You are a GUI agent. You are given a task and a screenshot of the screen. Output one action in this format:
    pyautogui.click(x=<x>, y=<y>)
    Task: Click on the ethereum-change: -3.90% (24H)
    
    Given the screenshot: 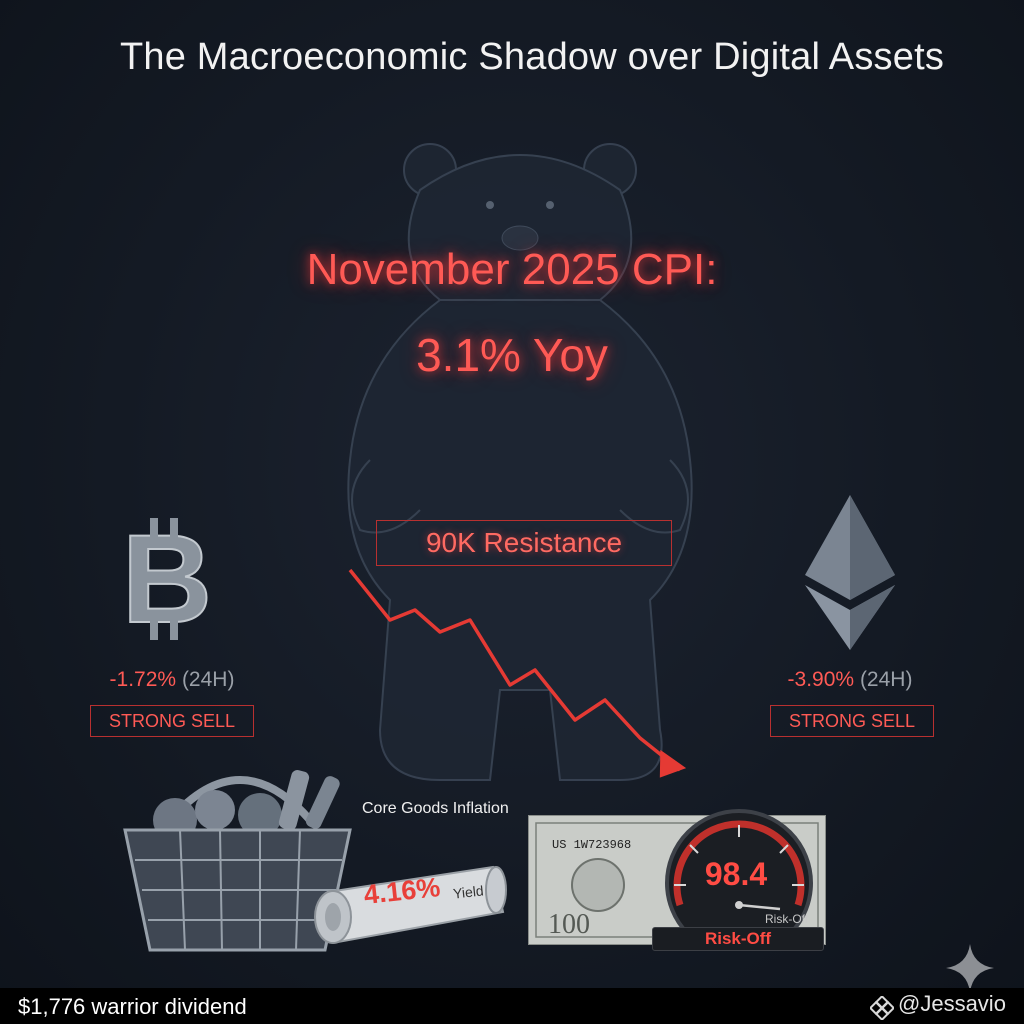 What is the action you would take?
    pyautogui.click(x=850, y=680)
    